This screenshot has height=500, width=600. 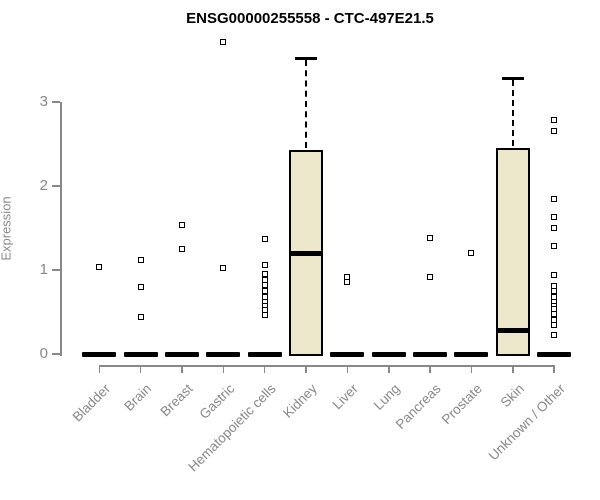 I want to click on boxplot-box, so click(x=512, y=252).